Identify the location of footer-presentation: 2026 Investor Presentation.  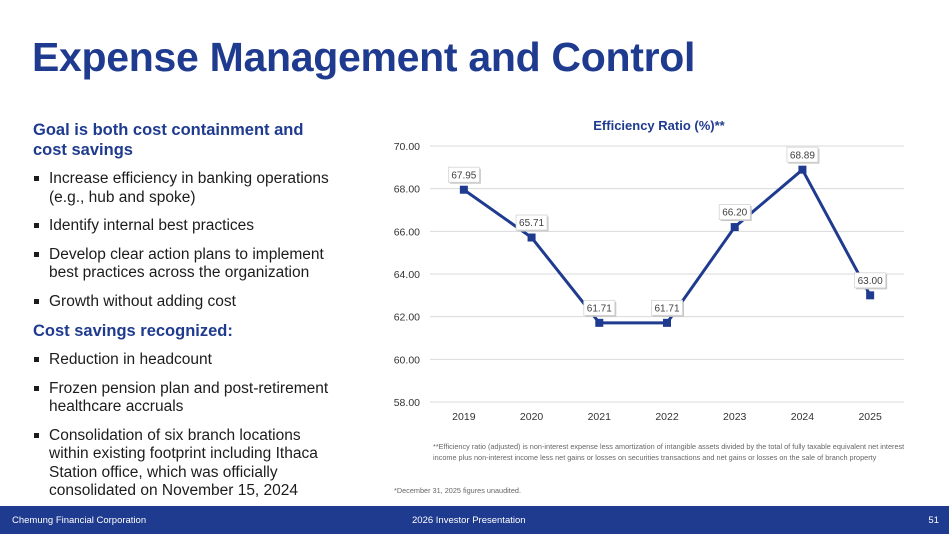
(469, 520).